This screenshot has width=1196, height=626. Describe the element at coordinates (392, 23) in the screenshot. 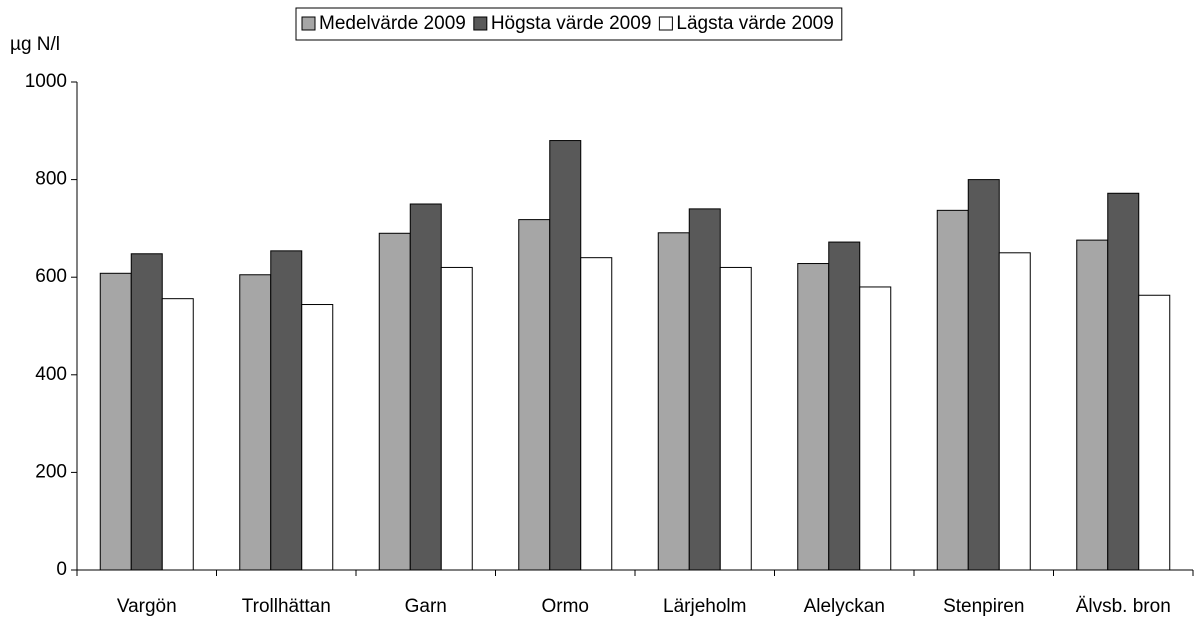

I see `legend-label: Medelvärde 2009` at that location.